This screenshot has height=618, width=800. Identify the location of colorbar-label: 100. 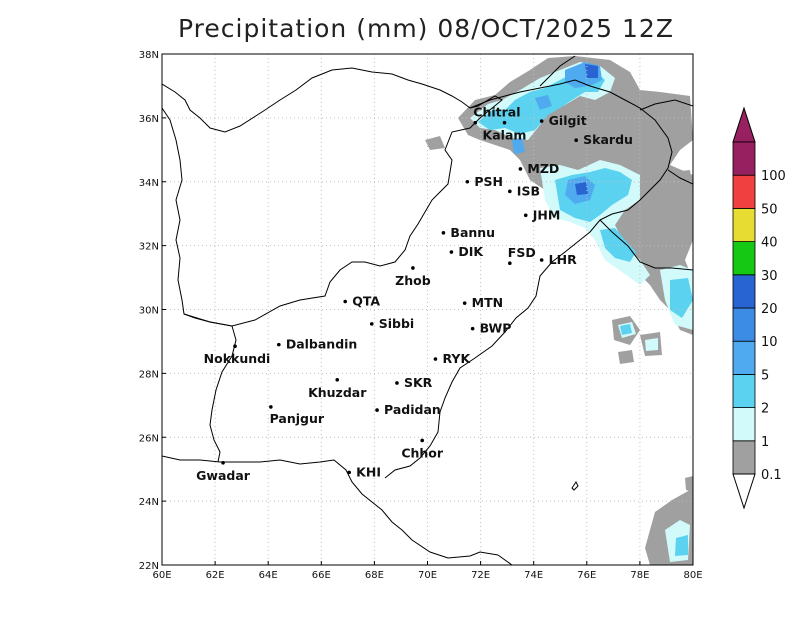
(773, 176).